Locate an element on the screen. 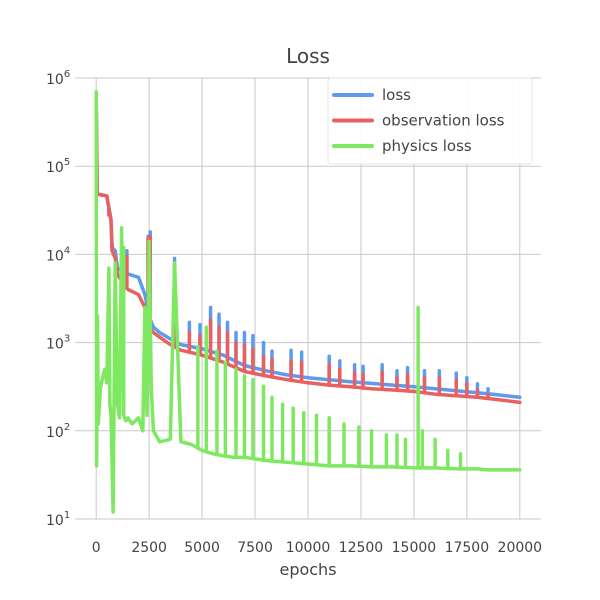 The height and width of the screenshot is (600, 600). legend: loss observation loss physics loss is located at coordinates (430, 121).